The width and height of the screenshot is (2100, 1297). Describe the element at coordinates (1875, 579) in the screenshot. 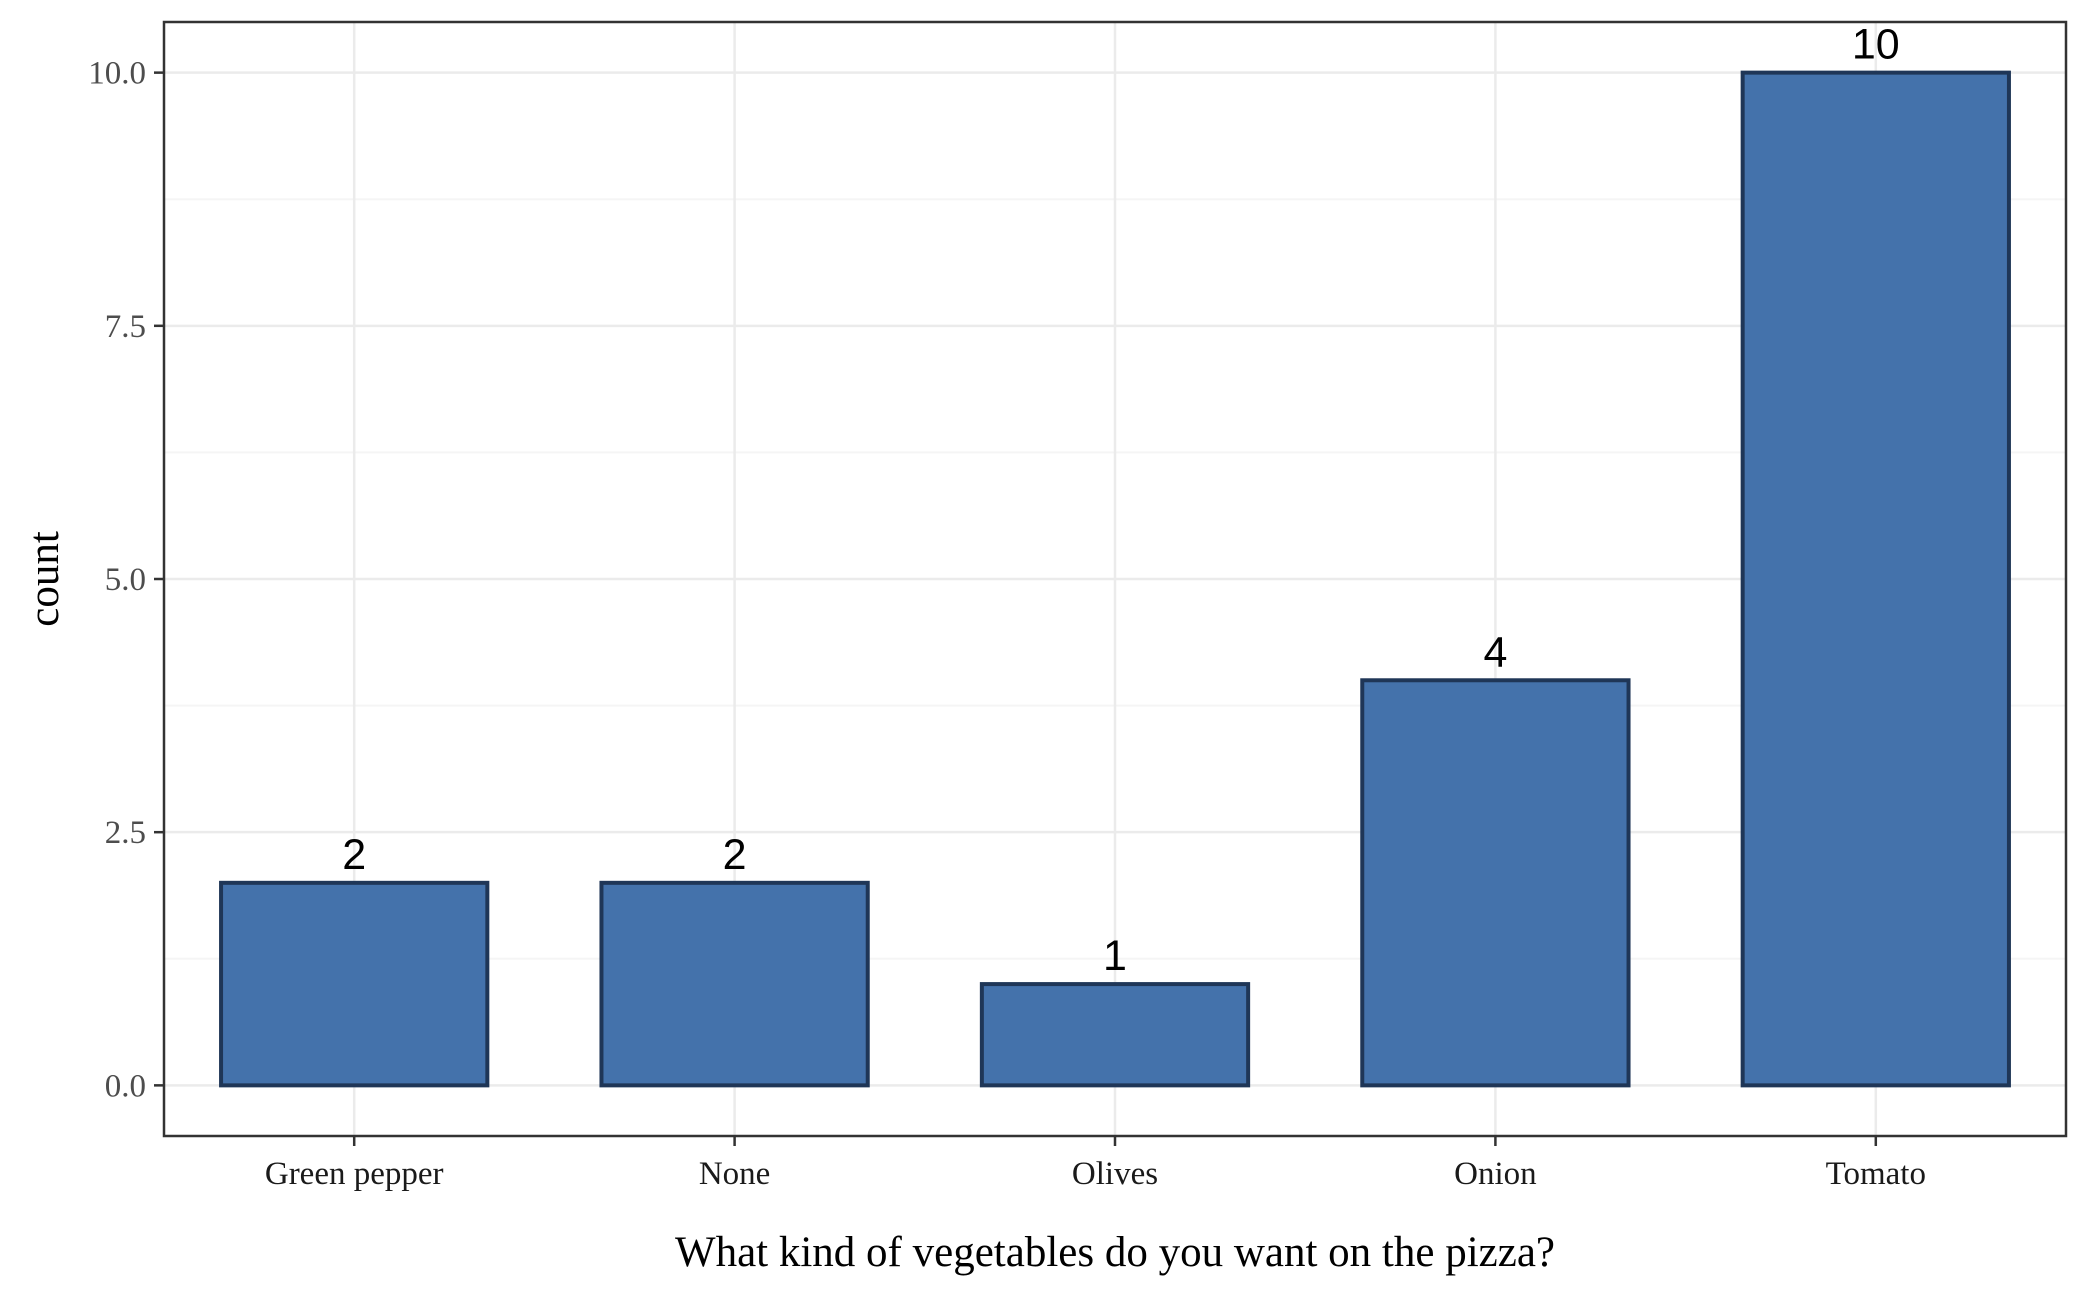

I see `bar-tomato` at that location.